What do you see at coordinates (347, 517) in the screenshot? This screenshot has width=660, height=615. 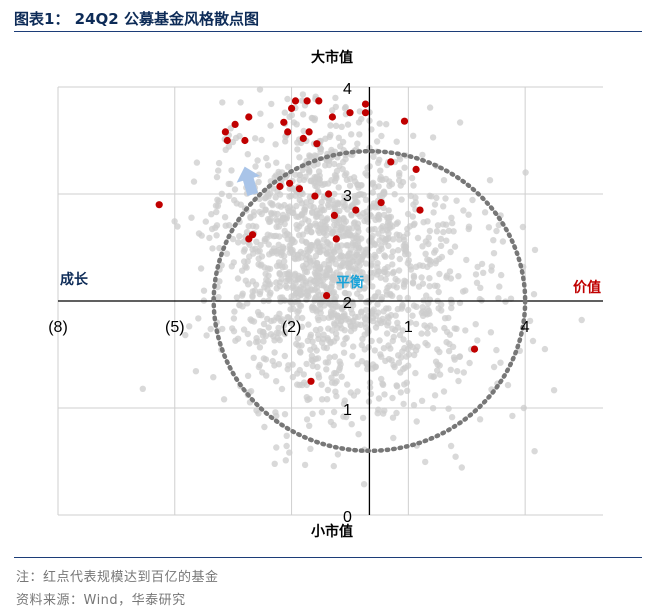 I see `y-tick-label: 0` at bounding box center [347, 517].